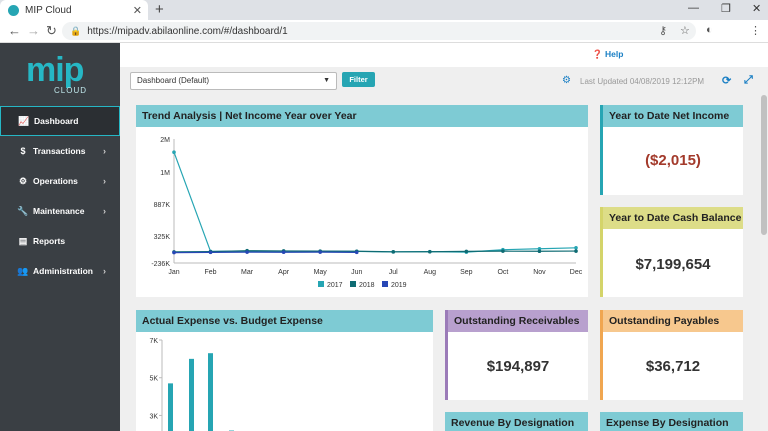 The image size is (768, 431). I want to click on x-tick-label: Mar, so click(247, 272).